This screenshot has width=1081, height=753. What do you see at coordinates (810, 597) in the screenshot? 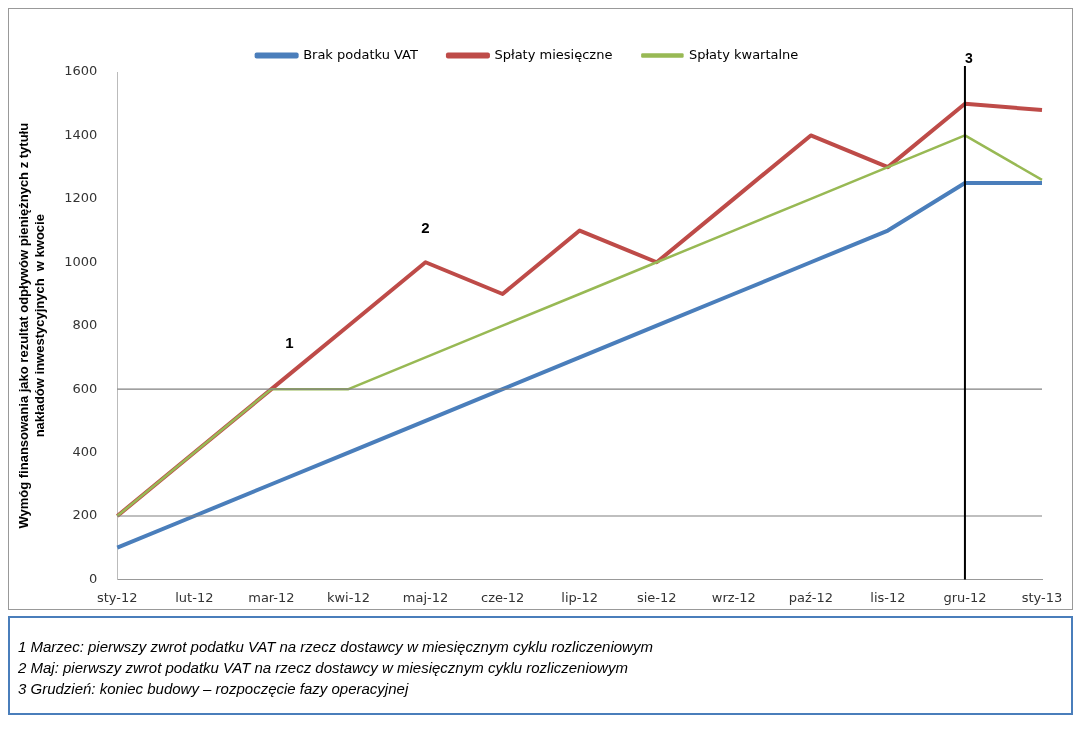
I see `x-tick-label: paź-12` at bounding box center [810, 597].